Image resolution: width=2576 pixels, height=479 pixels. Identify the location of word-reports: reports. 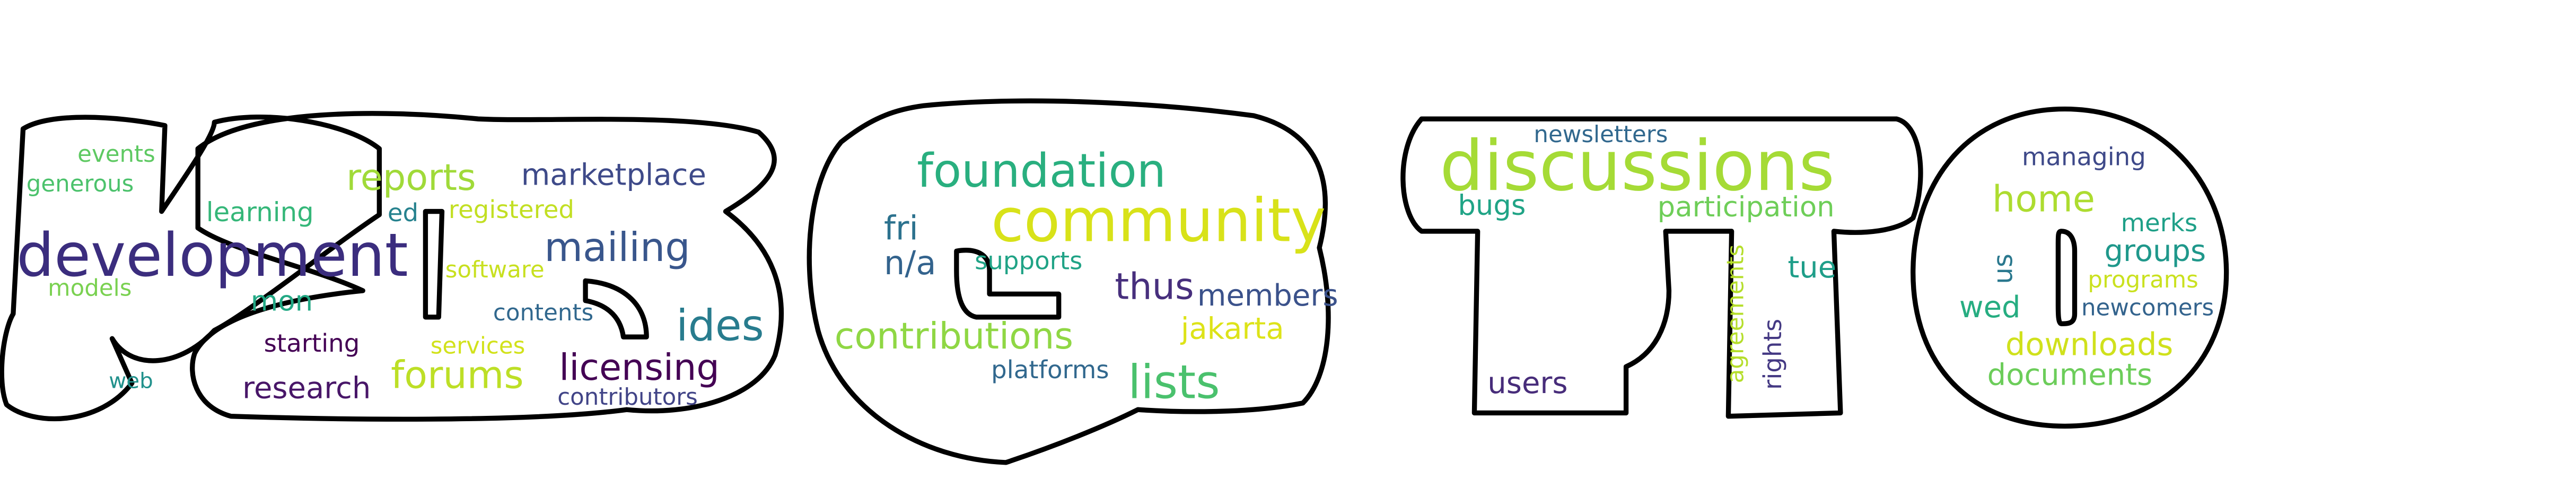
(411, 177).